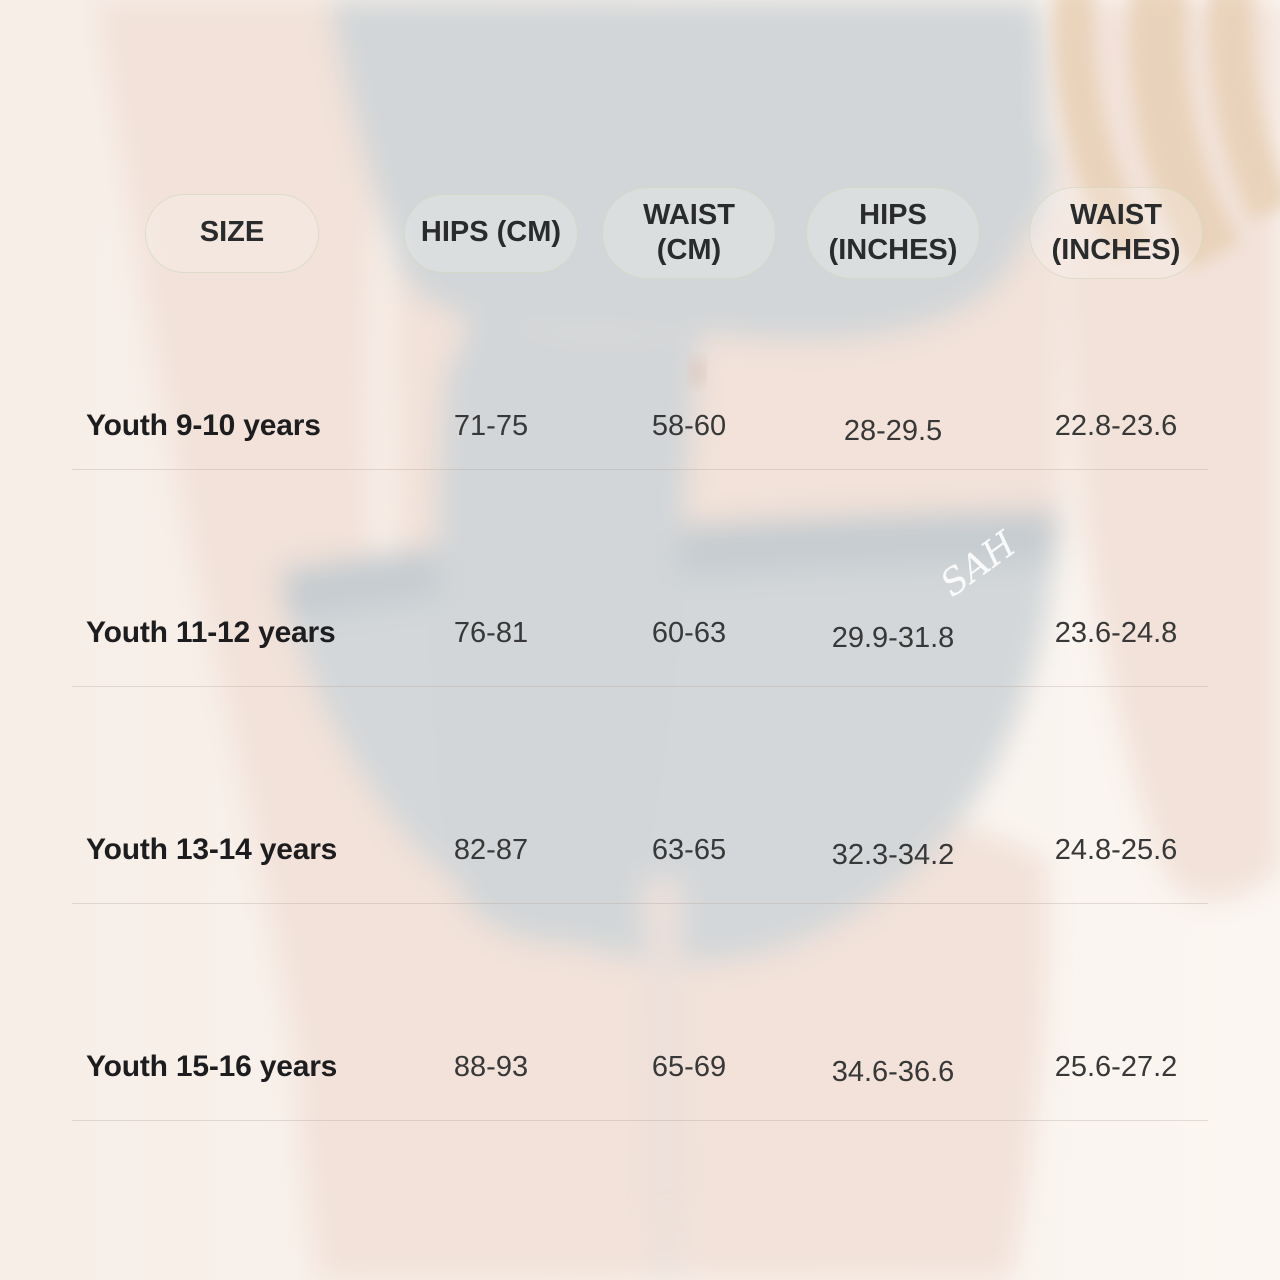 This screenshot has width=1280, height=1280. I want to click on waist-cm-value: 58-60, so click(689, 426).